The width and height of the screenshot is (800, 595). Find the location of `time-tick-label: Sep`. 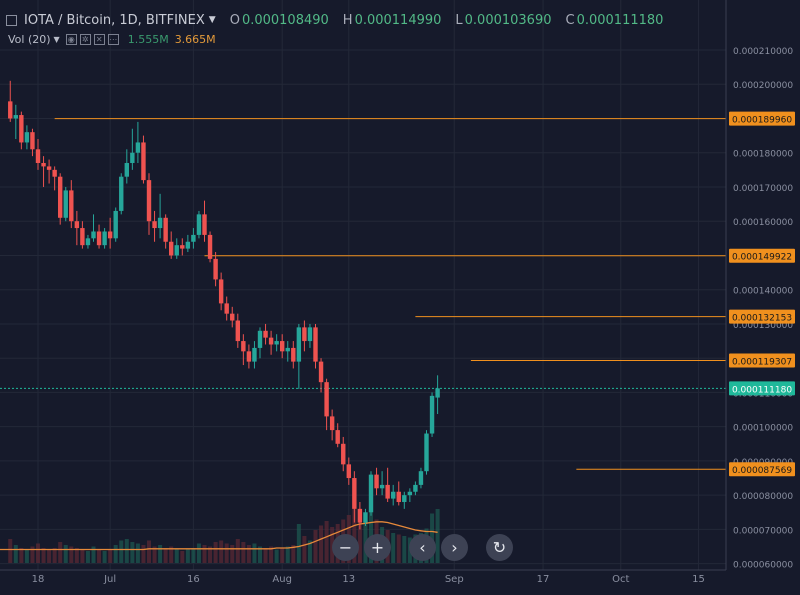

time-tick-label: Sep is located at coordinates (454, 579).